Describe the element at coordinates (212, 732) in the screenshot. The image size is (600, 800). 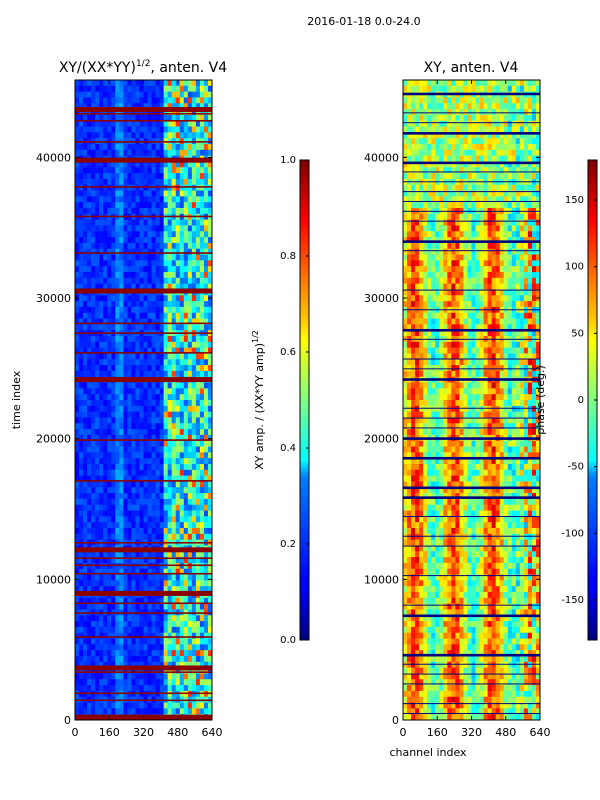
I see `x-tick-label: 640` at that location.